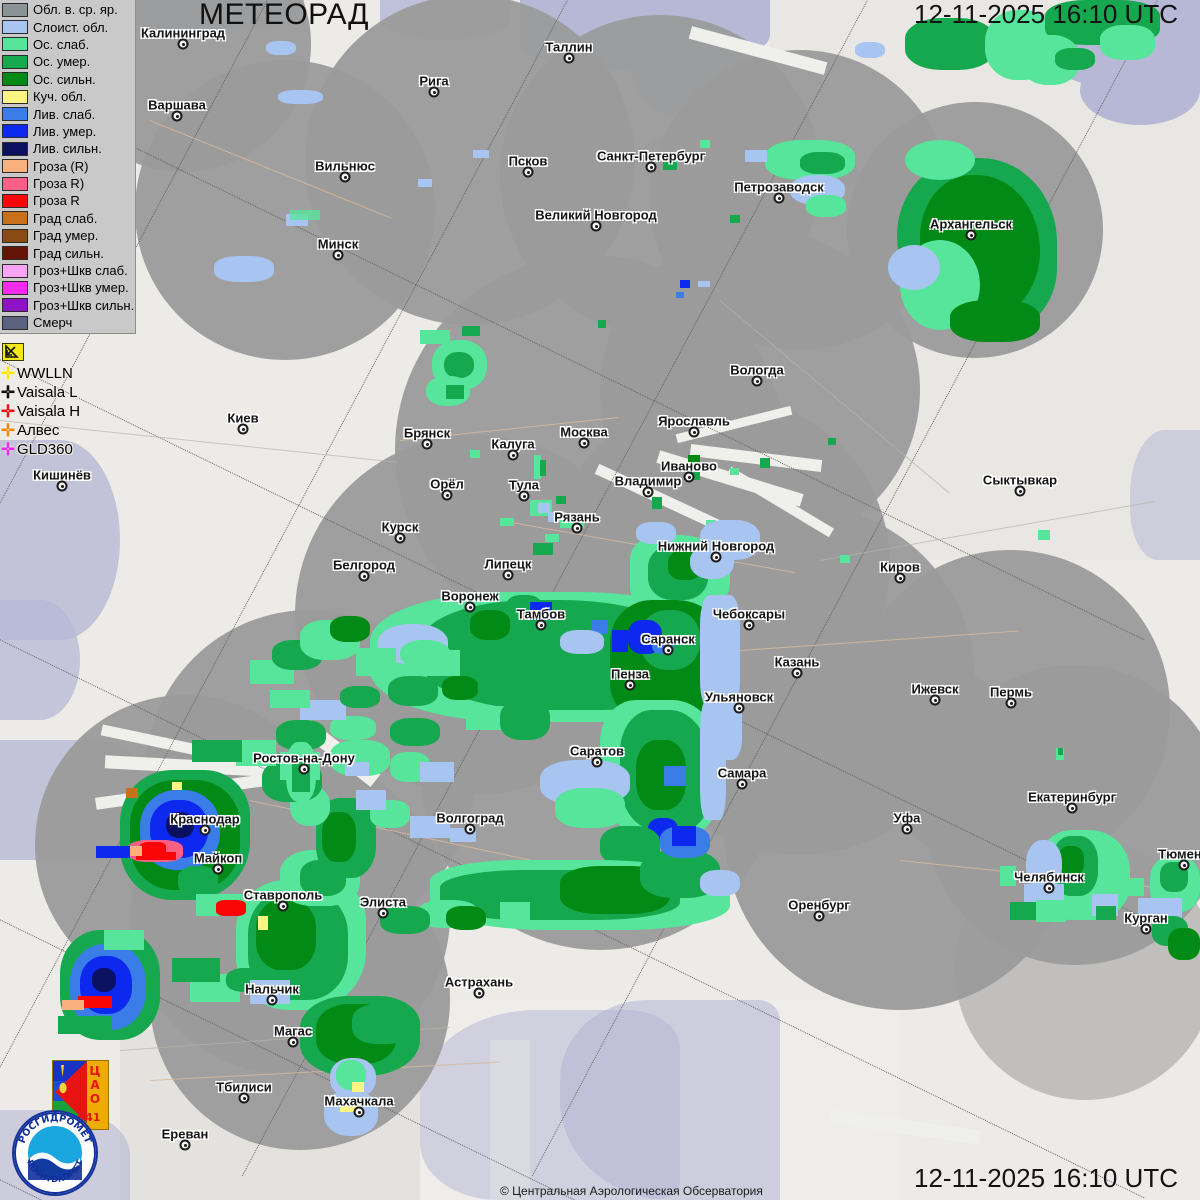 This screenshot has width=1200, height=1200. Describe the element at coordinates (67, 218) in the screenshot. I see `legend-item: Град слаб.` at that location.